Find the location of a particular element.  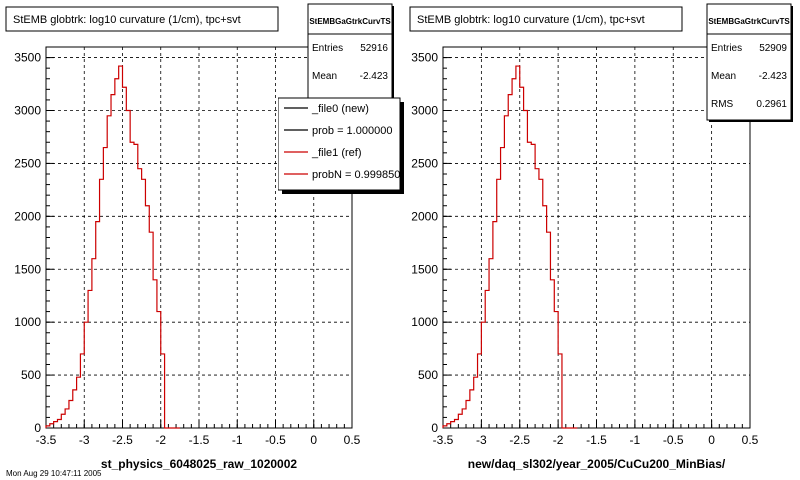

legend-box is located at coordinates (339, 144).